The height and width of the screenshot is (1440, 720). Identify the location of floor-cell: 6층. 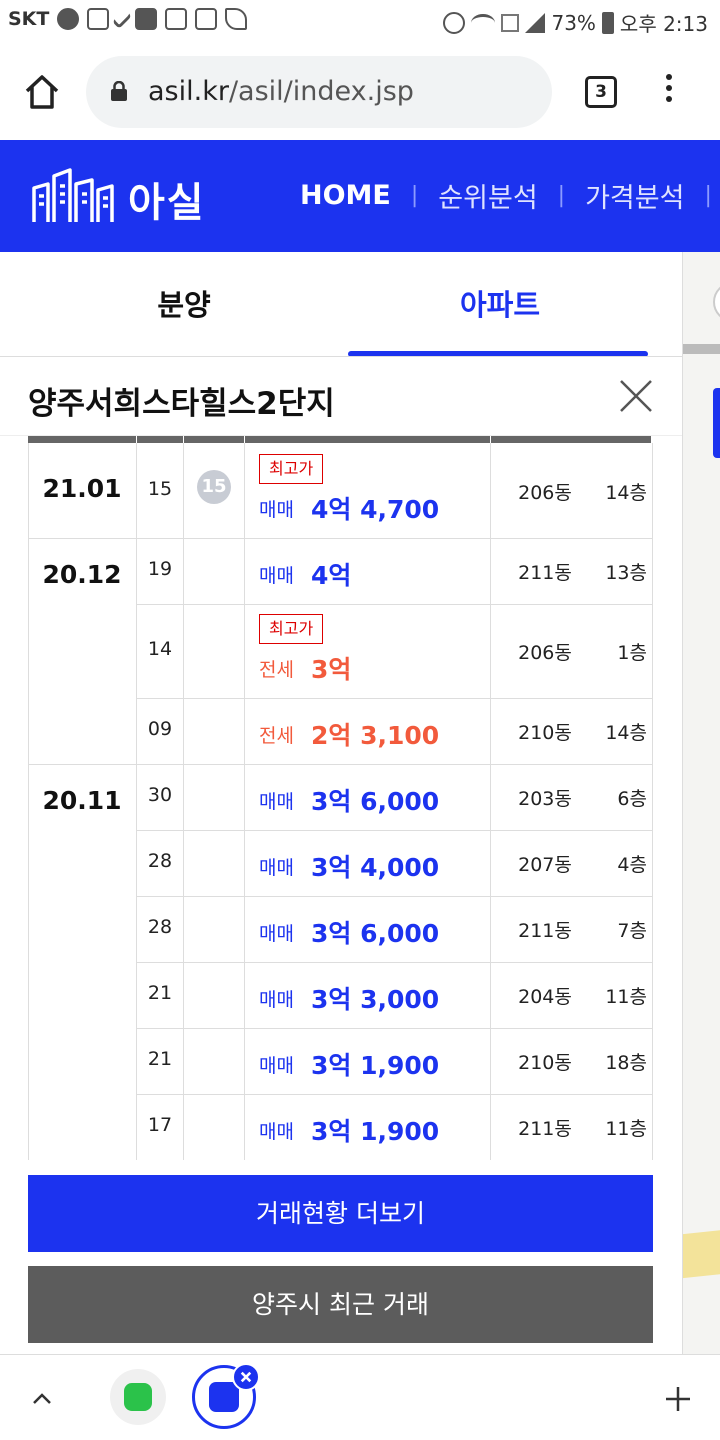
(632, 799).